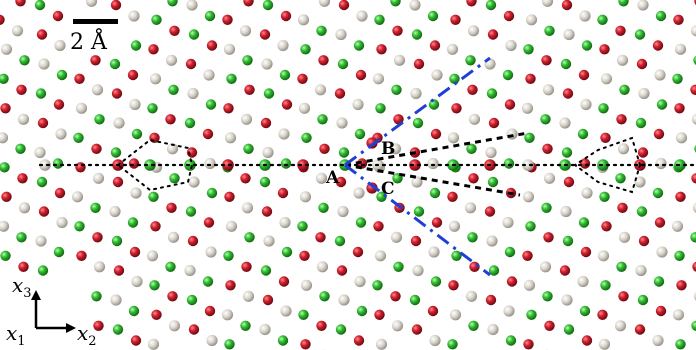 Image resolution: width=696 pixels, height=350 pixels. I want to click on black-dashed-line-lower, so click(432, 180).